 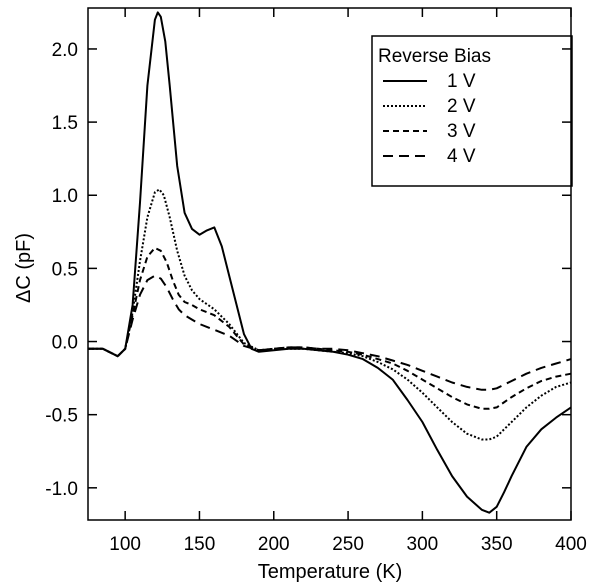 I want to click on x-tick-label: 400, so click(x=571, y=544).